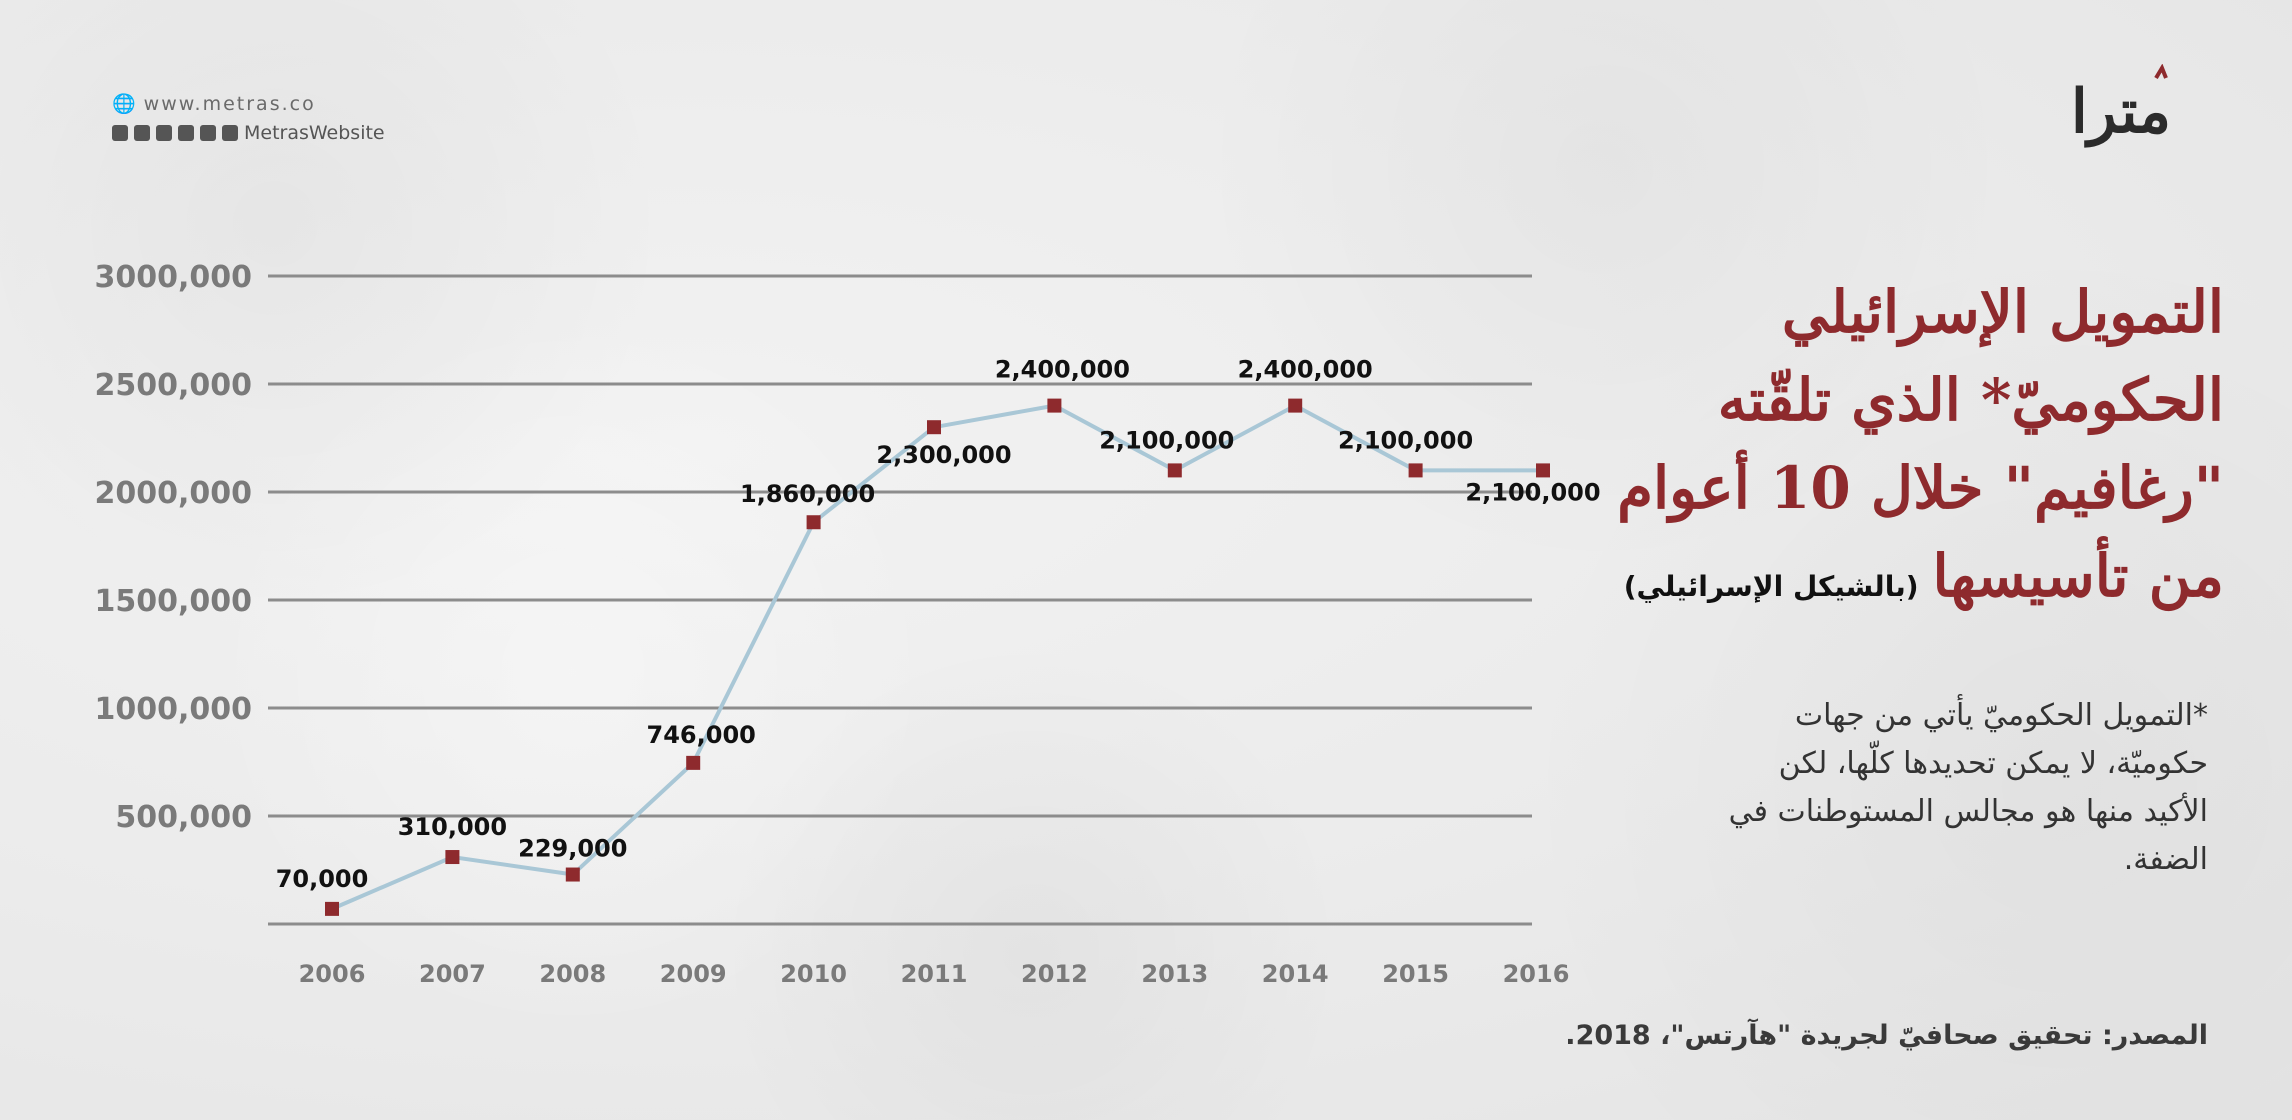 The height and width of the screenshot is (1120, 2292). What do you see at coordinates (1920, 488) in the screenshot?
I see `title-line-3: "رغافيم" خلال 10 أعوام` at bounding box center [1920, 488].